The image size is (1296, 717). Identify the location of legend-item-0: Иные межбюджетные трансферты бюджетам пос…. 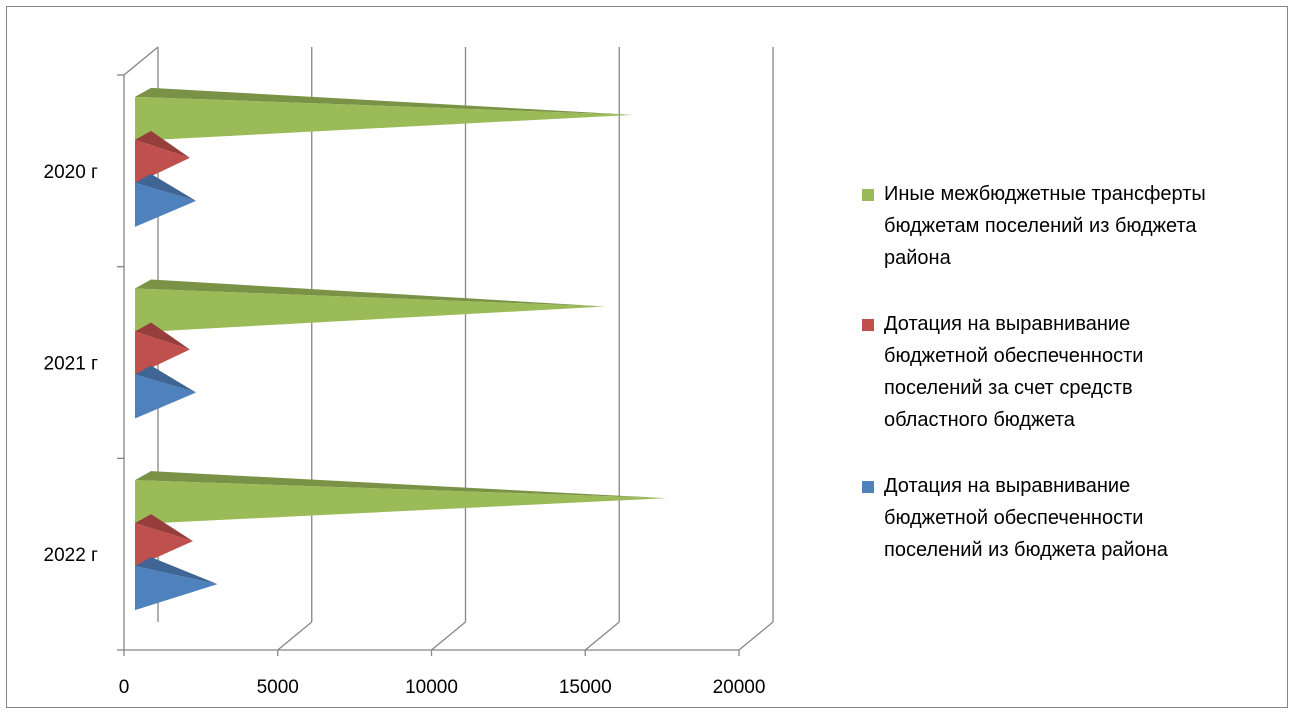
(1072, 226).